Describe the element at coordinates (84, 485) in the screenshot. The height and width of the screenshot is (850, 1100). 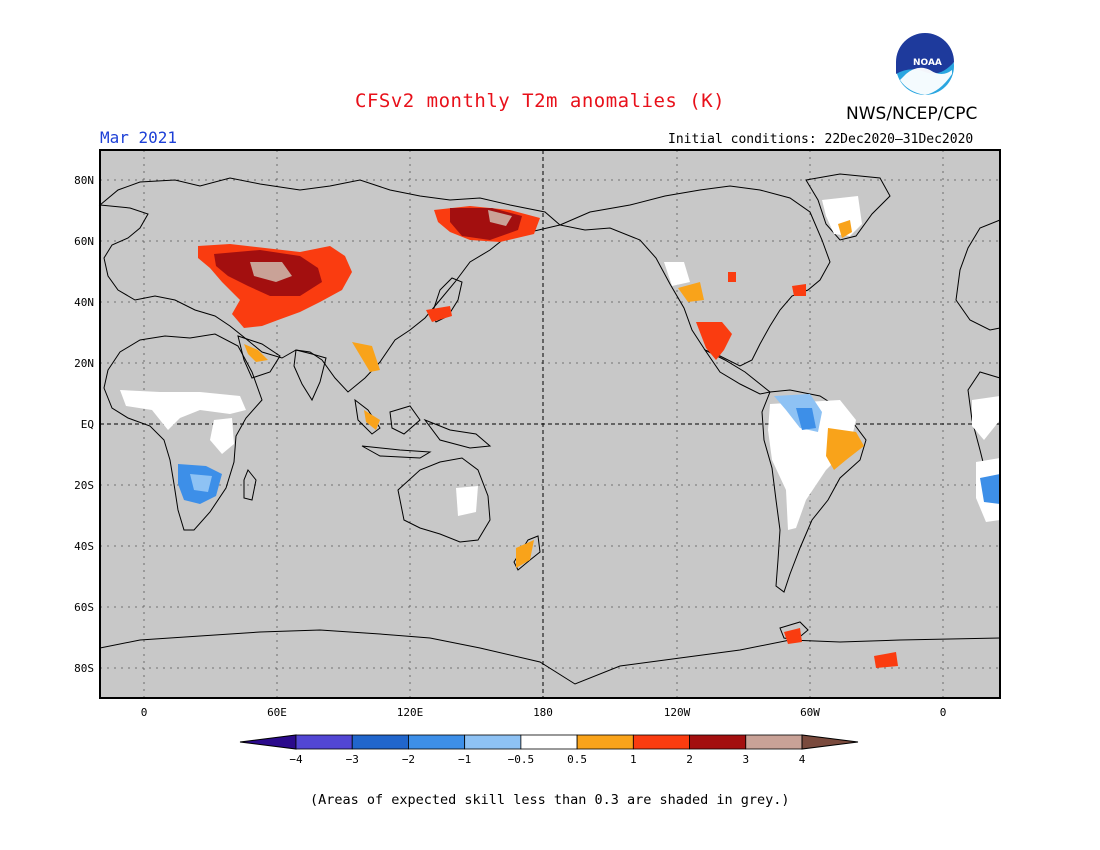
I see `lat-label: 20S` at that location.